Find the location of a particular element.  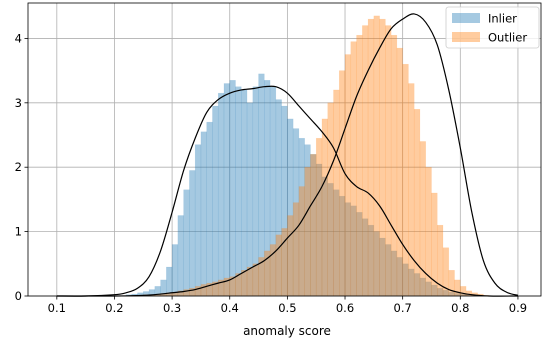

legend-swatch-inlier is located at coordinates (466, 18).